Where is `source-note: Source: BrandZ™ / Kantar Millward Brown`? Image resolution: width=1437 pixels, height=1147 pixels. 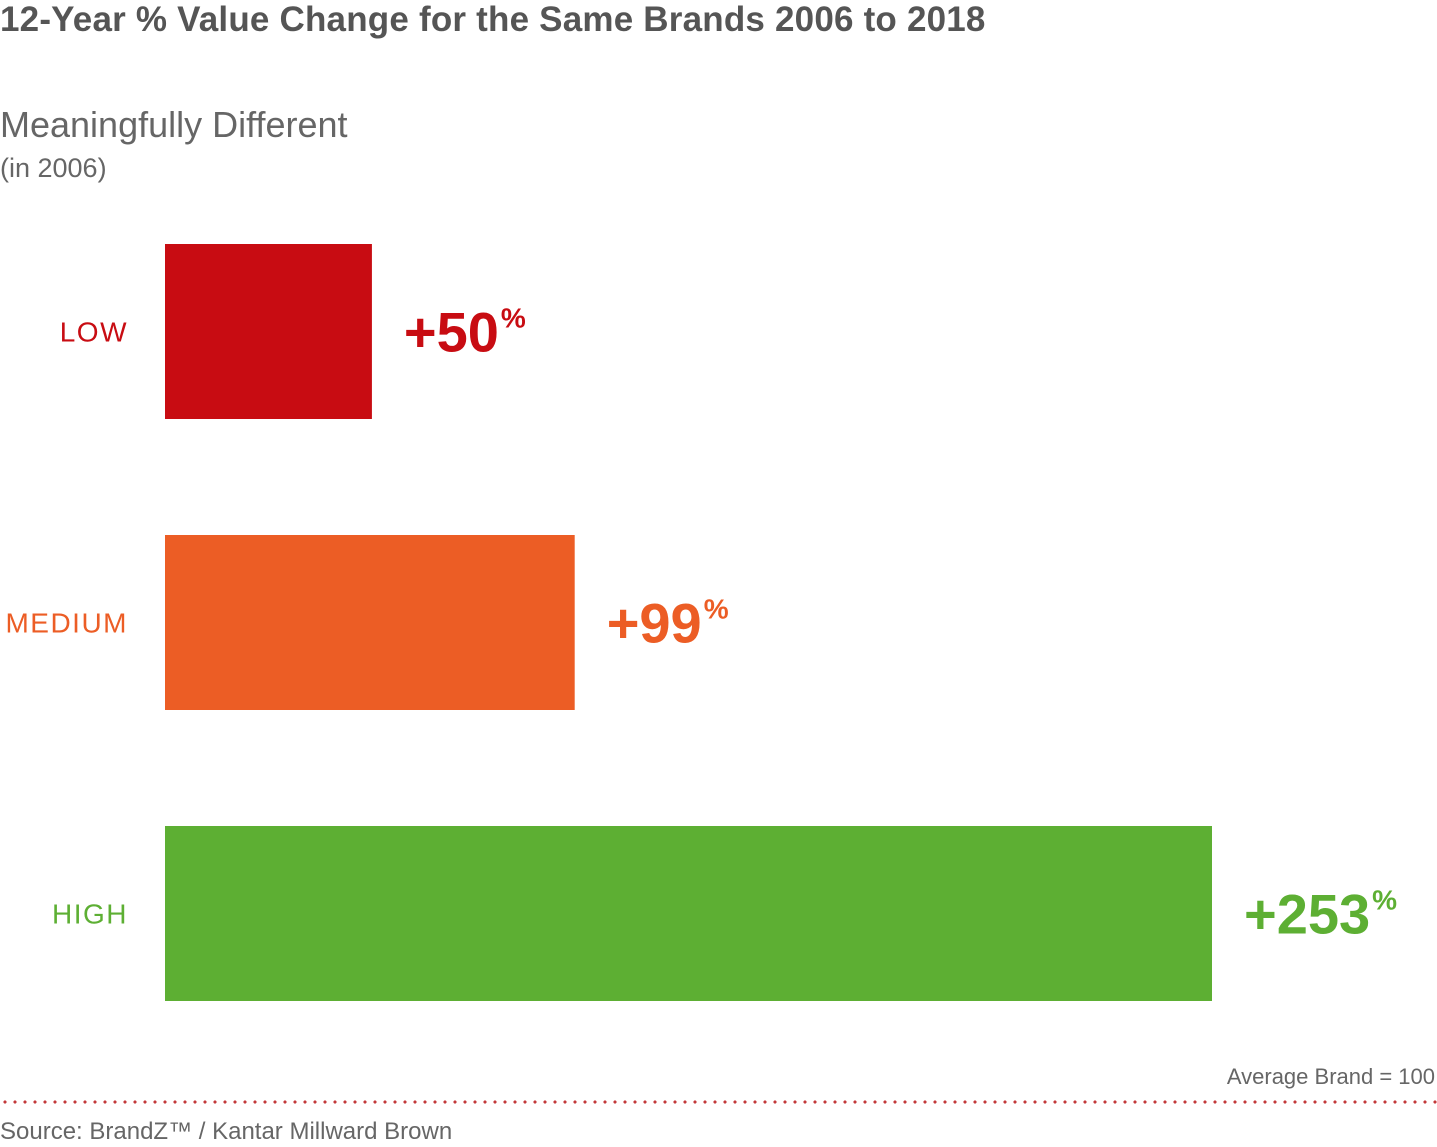 source-note: Source: BrandZ™ / Kantar Millward Brown is located at coordinates (226, 1131).